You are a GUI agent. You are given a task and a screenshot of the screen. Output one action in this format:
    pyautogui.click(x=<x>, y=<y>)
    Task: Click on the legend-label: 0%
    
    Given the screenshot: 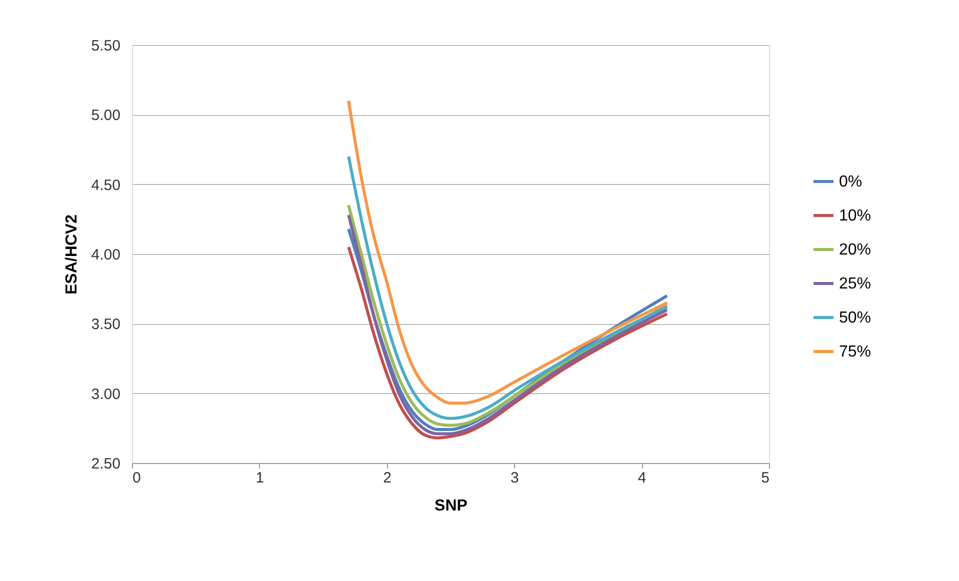 What is the action you would take?
    pyautogui.click(x=850, y=182)
    